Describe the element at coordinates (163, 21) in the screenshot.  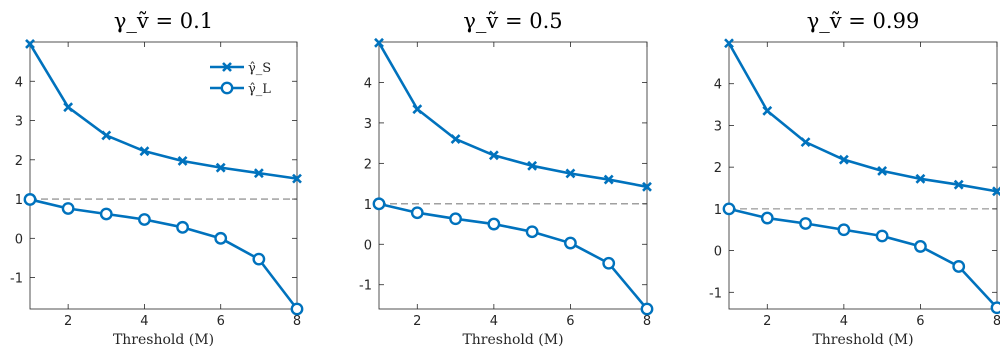
I see `chart-title: γ_ṽ = 0.1` at that location.